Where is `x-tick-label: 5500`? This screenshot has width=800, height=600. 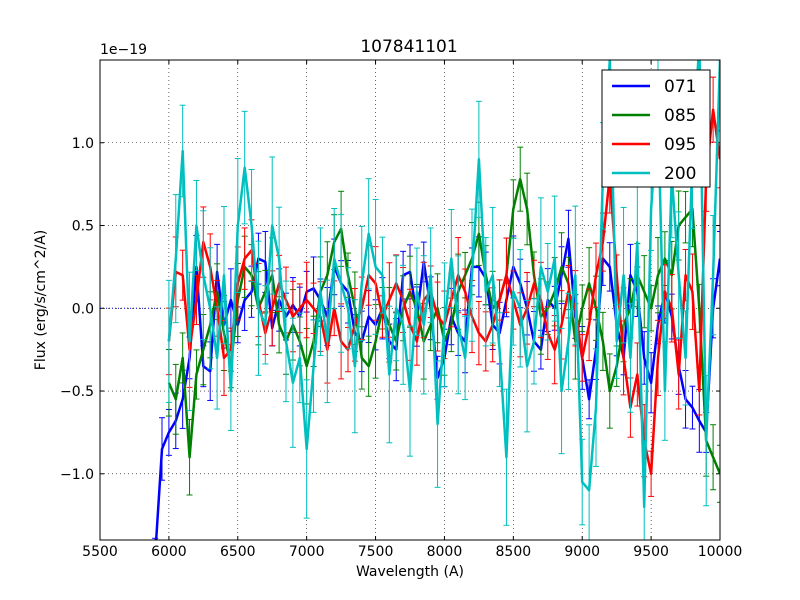 x-tick-label: 5500 is located at coordinates (100, 552).